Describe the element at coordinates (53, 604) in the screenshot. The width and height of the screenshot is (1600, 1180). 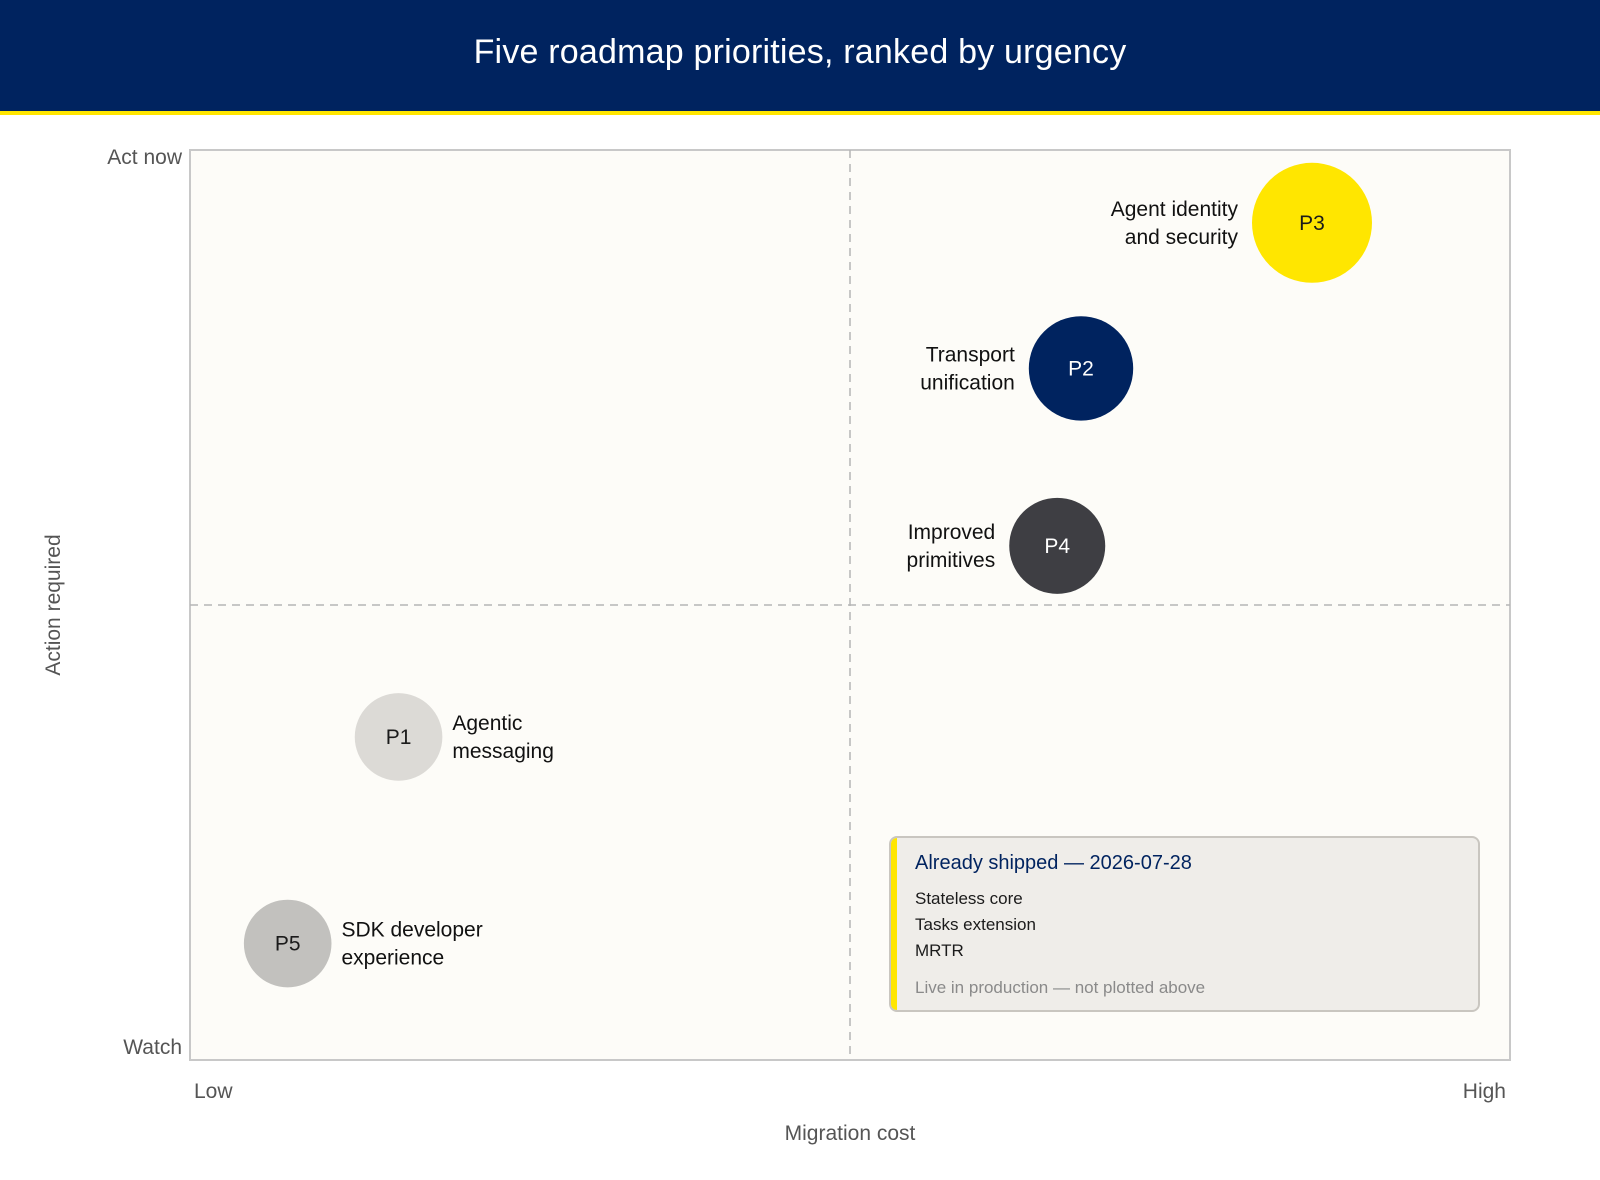
I see `y-axis-label: Action required` at that location.